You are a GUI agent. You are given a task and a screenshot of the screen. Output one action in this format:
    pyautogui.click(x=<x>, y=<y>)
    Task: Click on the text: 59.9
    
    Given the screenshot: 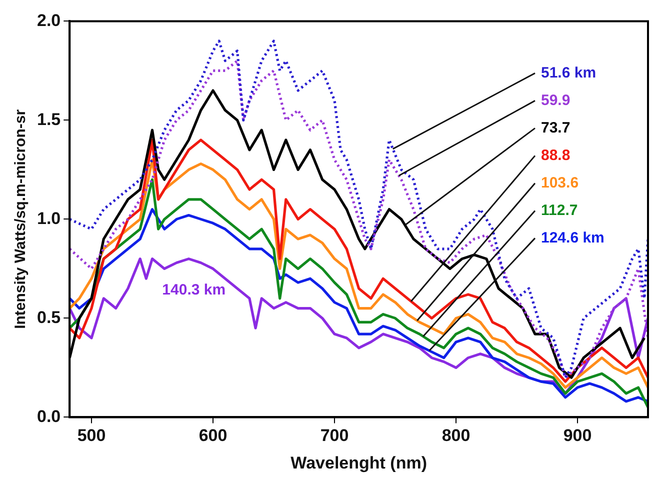 What is the action you would take?
    pyautogui.click(x=555, y=100)
    